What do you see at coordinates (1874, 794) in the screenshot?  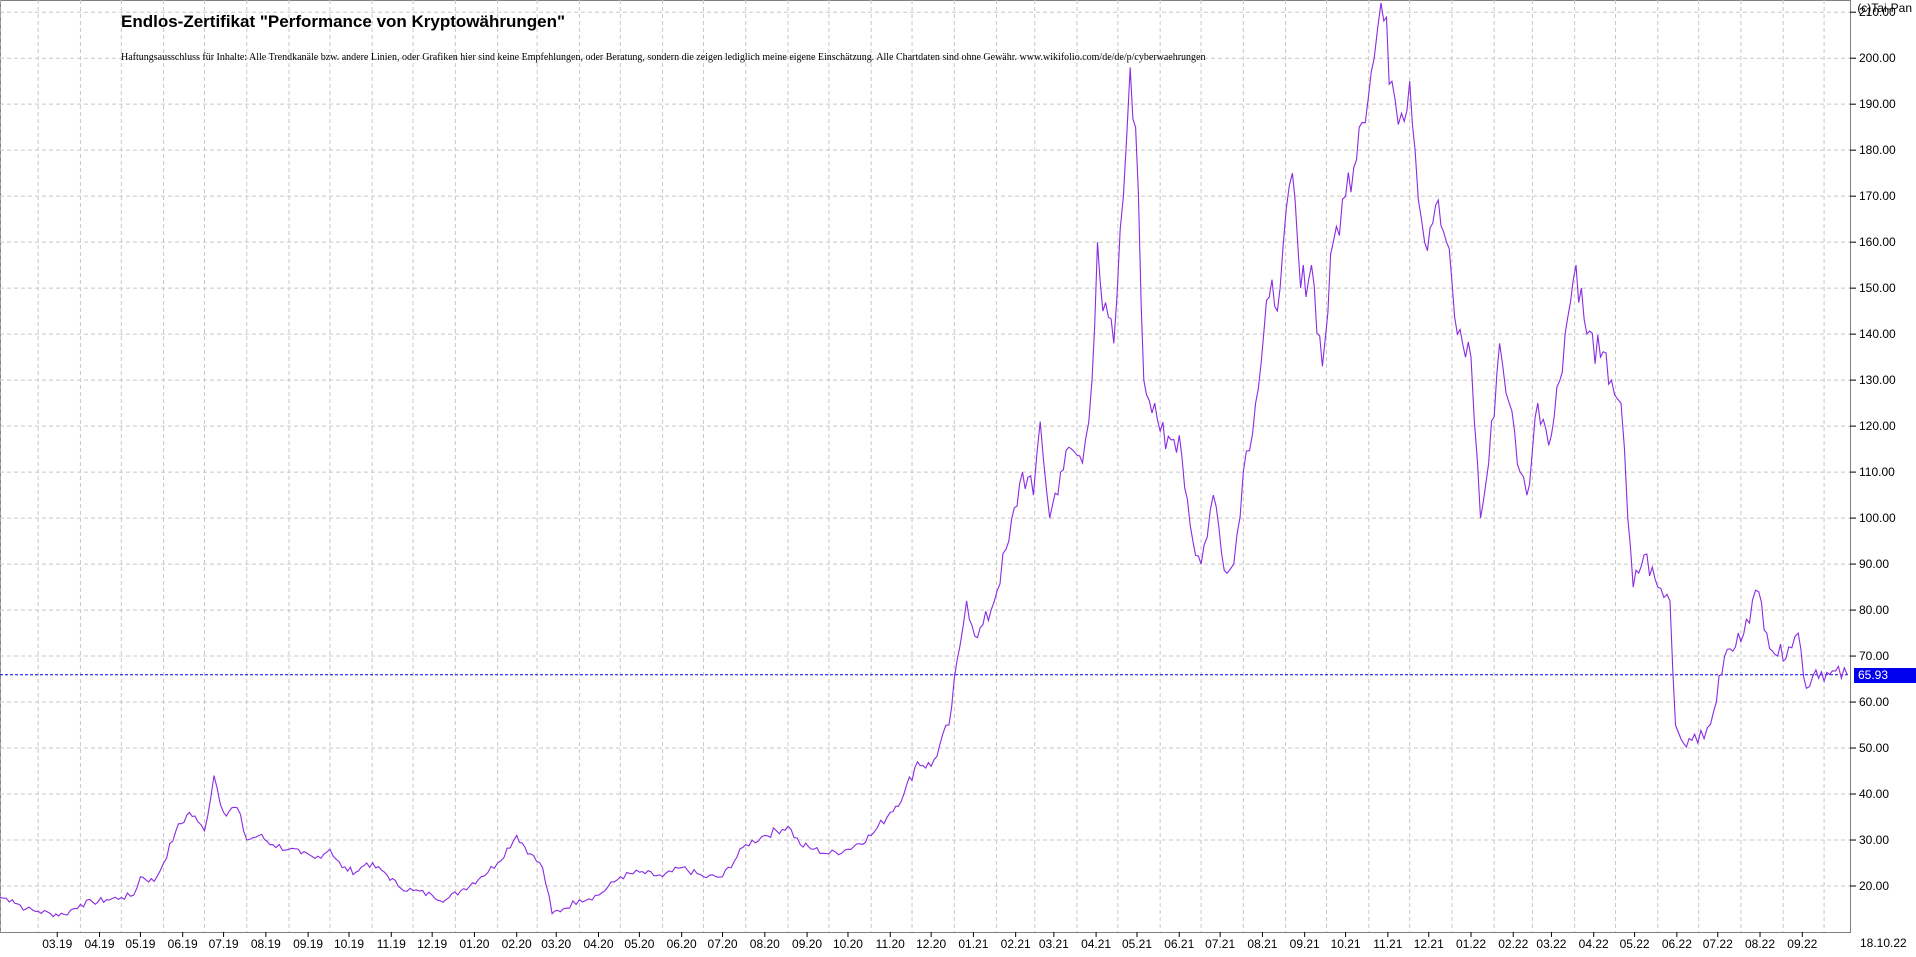 I see `y-tick-label: 40.00` at bounding box center [1874, 794].